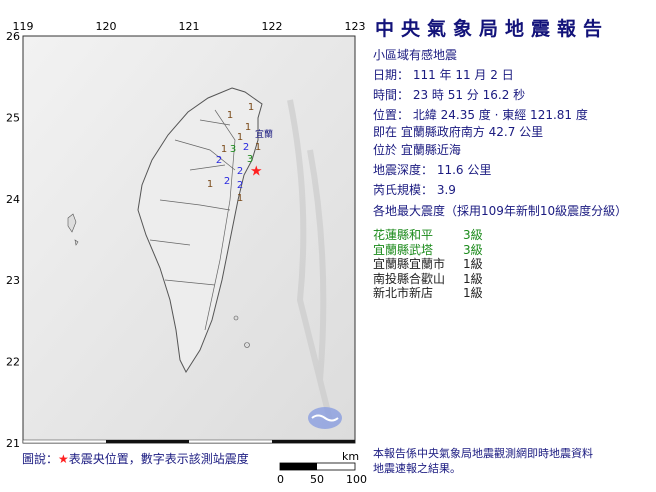 The width and height of the screenshot is (656, 492). Describe the element at coordinates (236, 318) in the screenshot. I see `green-island` at that location.